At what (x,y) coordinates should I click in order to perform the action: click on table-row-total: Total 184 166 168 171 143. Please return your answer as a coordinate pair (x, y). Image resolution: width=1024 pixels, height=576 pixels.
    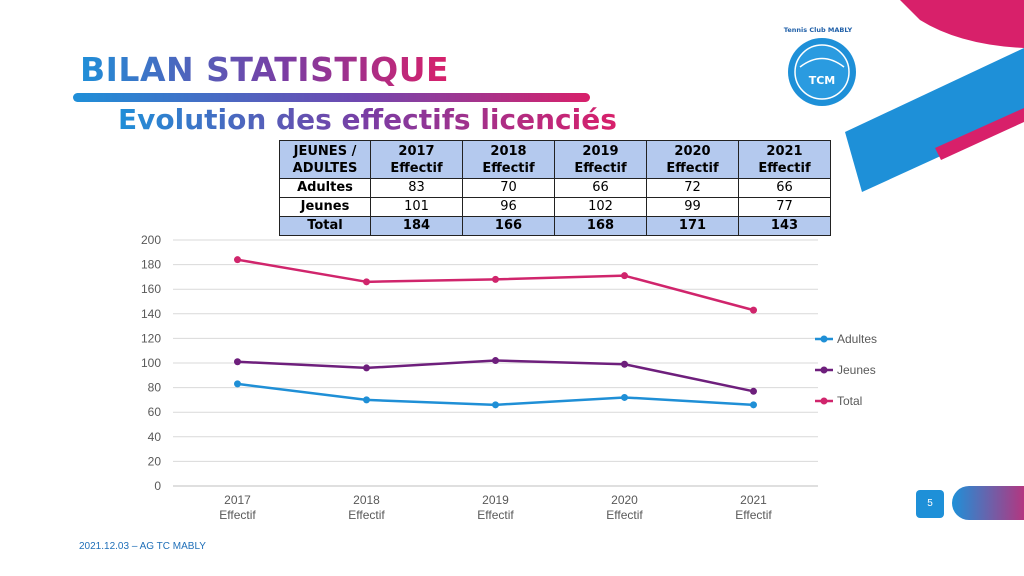
    Looking at the image, I should click on (555, 226).